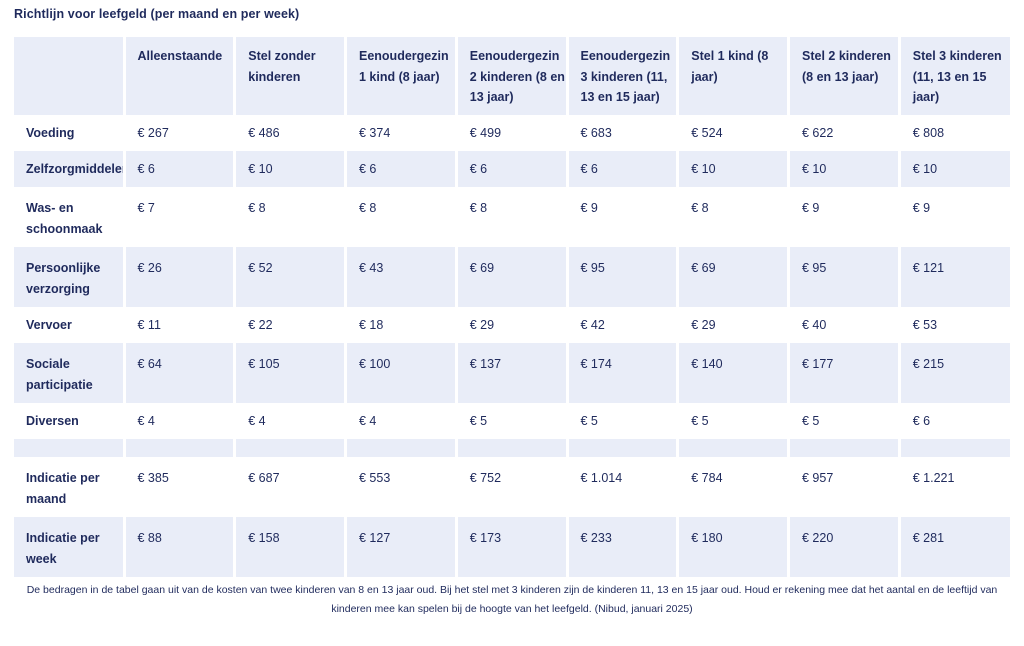  I want to click on table-cell: € 180, so click(733, 547).